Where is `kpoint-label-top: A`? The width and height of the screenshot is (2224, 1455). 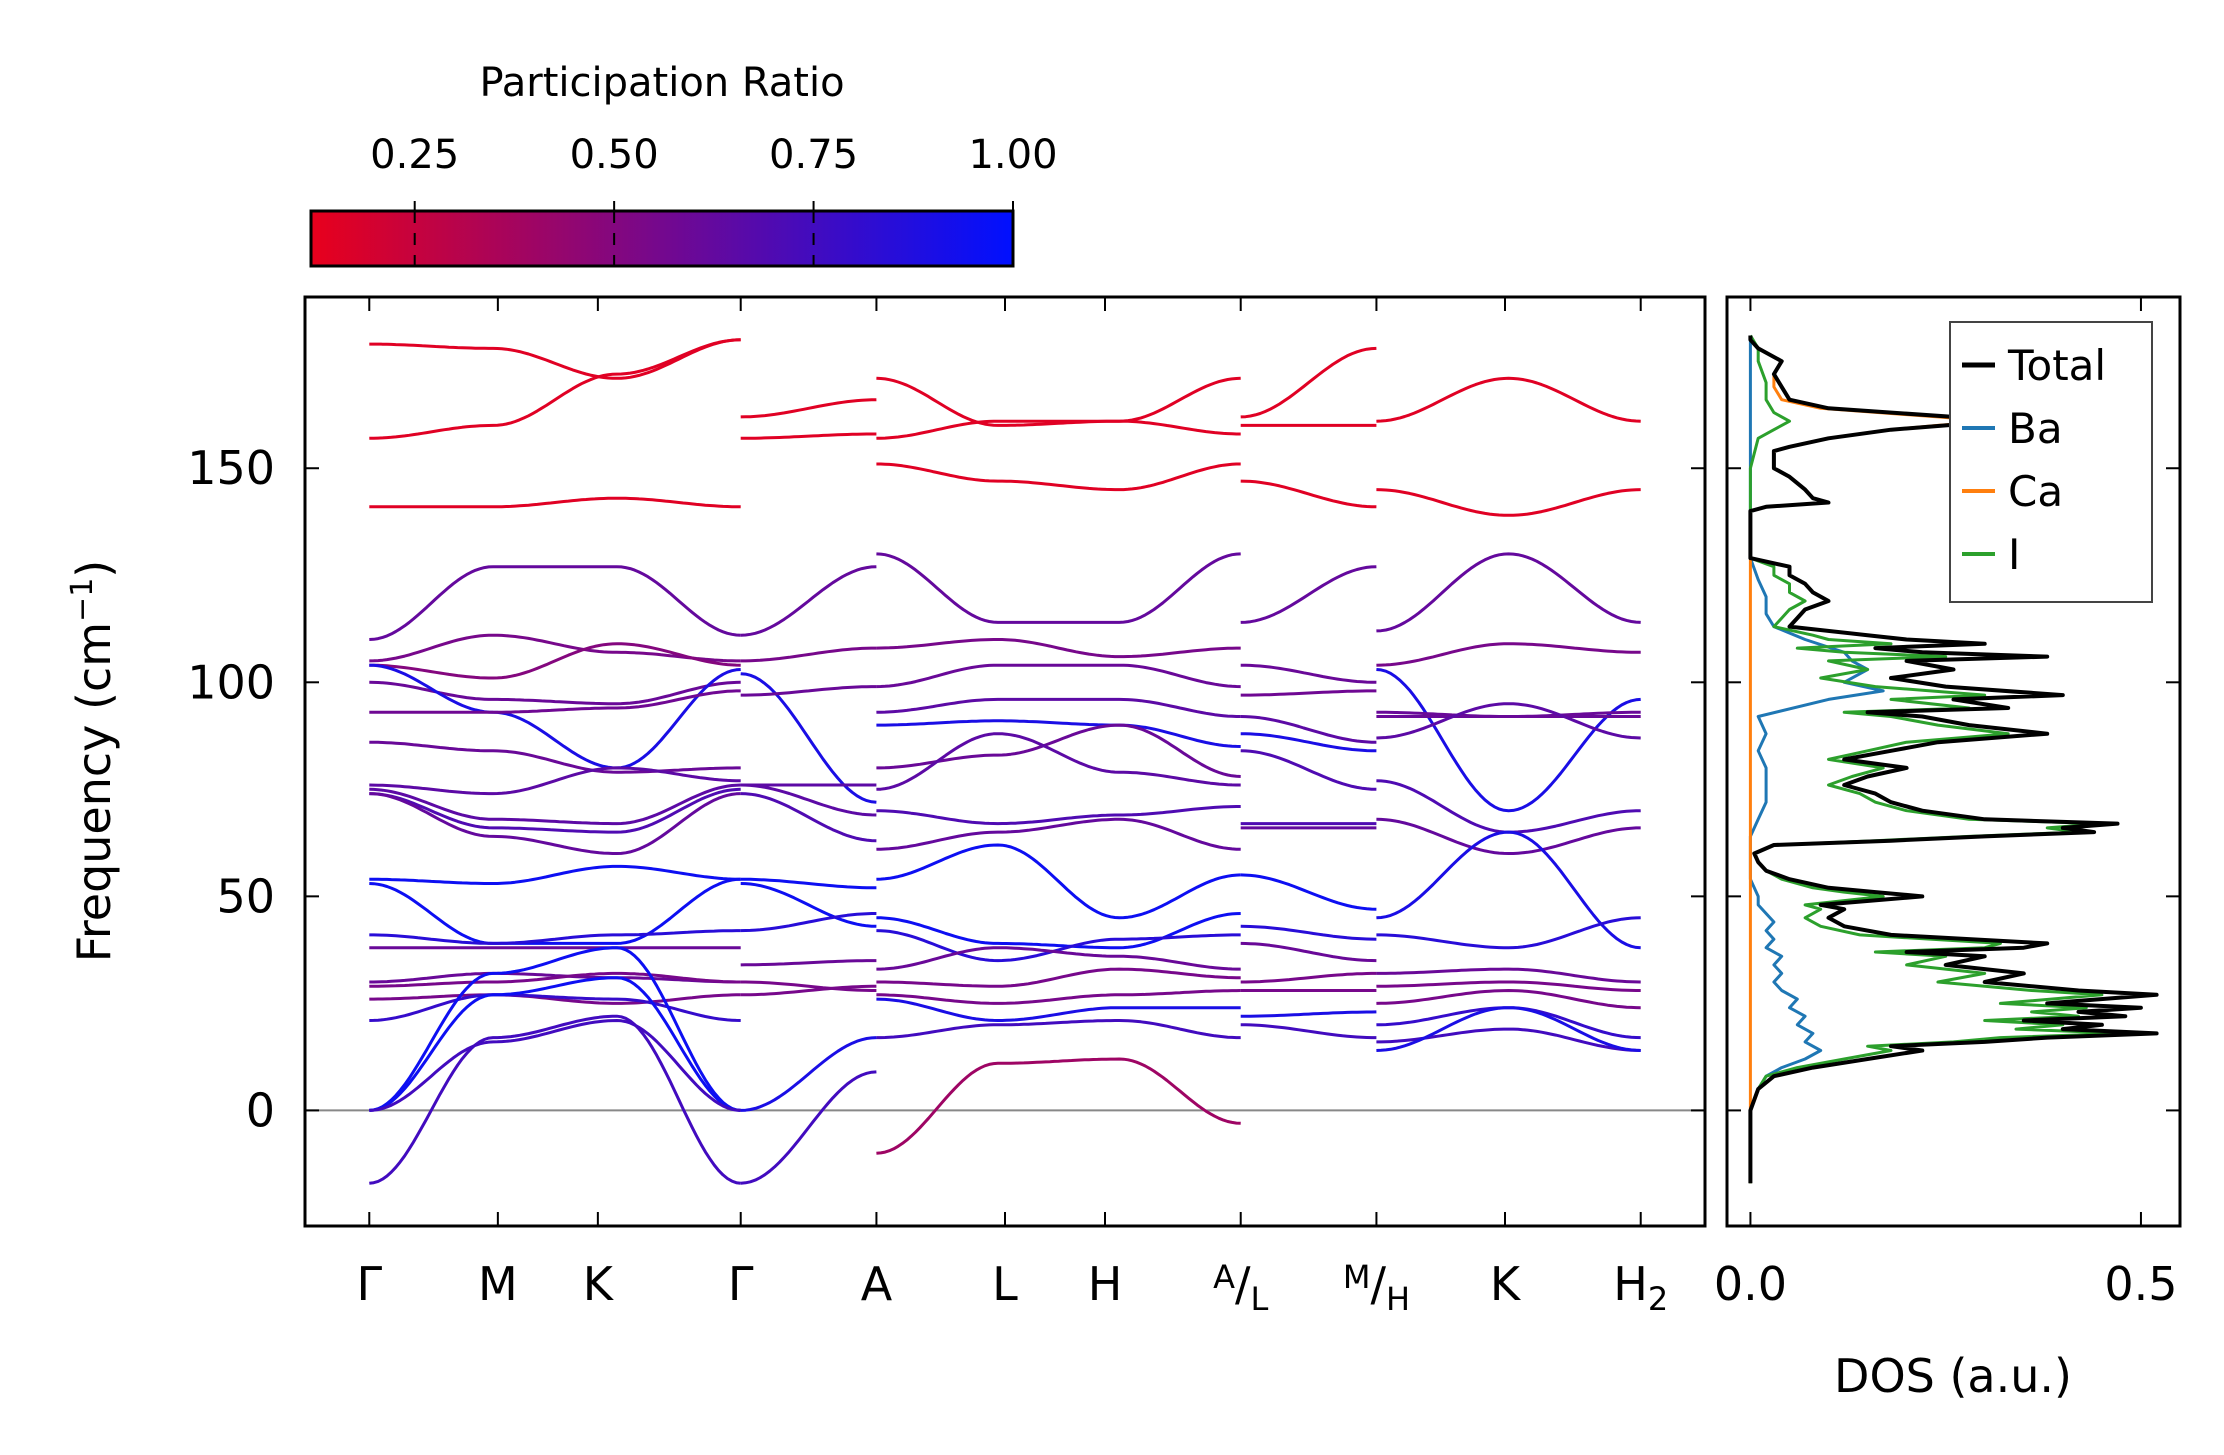
kpoint-label-top: A is located at coordinates (1224, 1277).